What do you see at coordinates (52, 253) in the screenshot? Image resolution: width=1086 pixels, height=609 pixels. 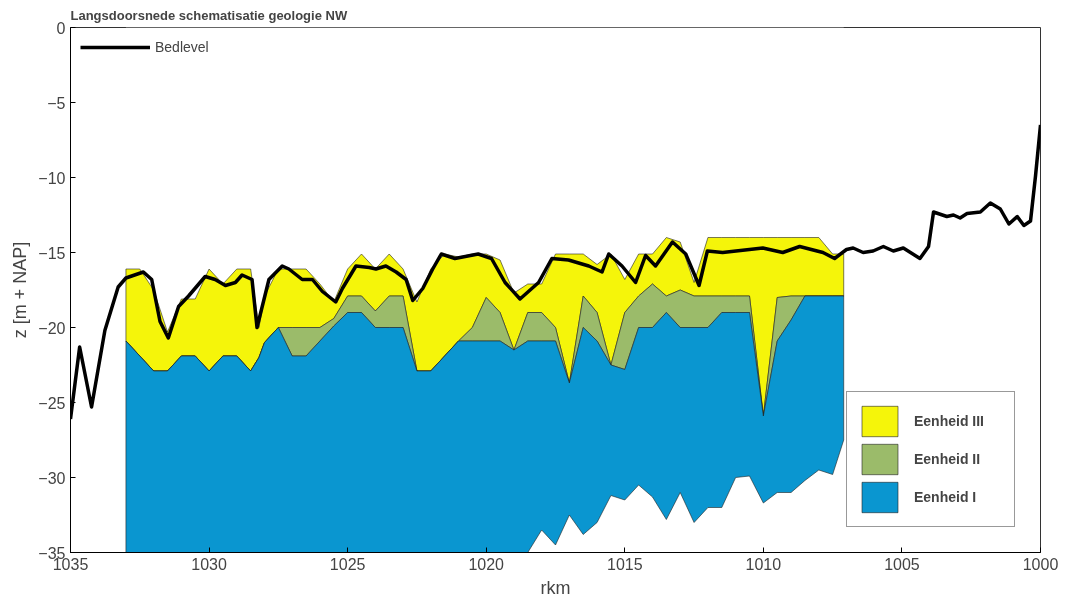 I see `y-tick-label: −15` at bounding box center [52, 253].